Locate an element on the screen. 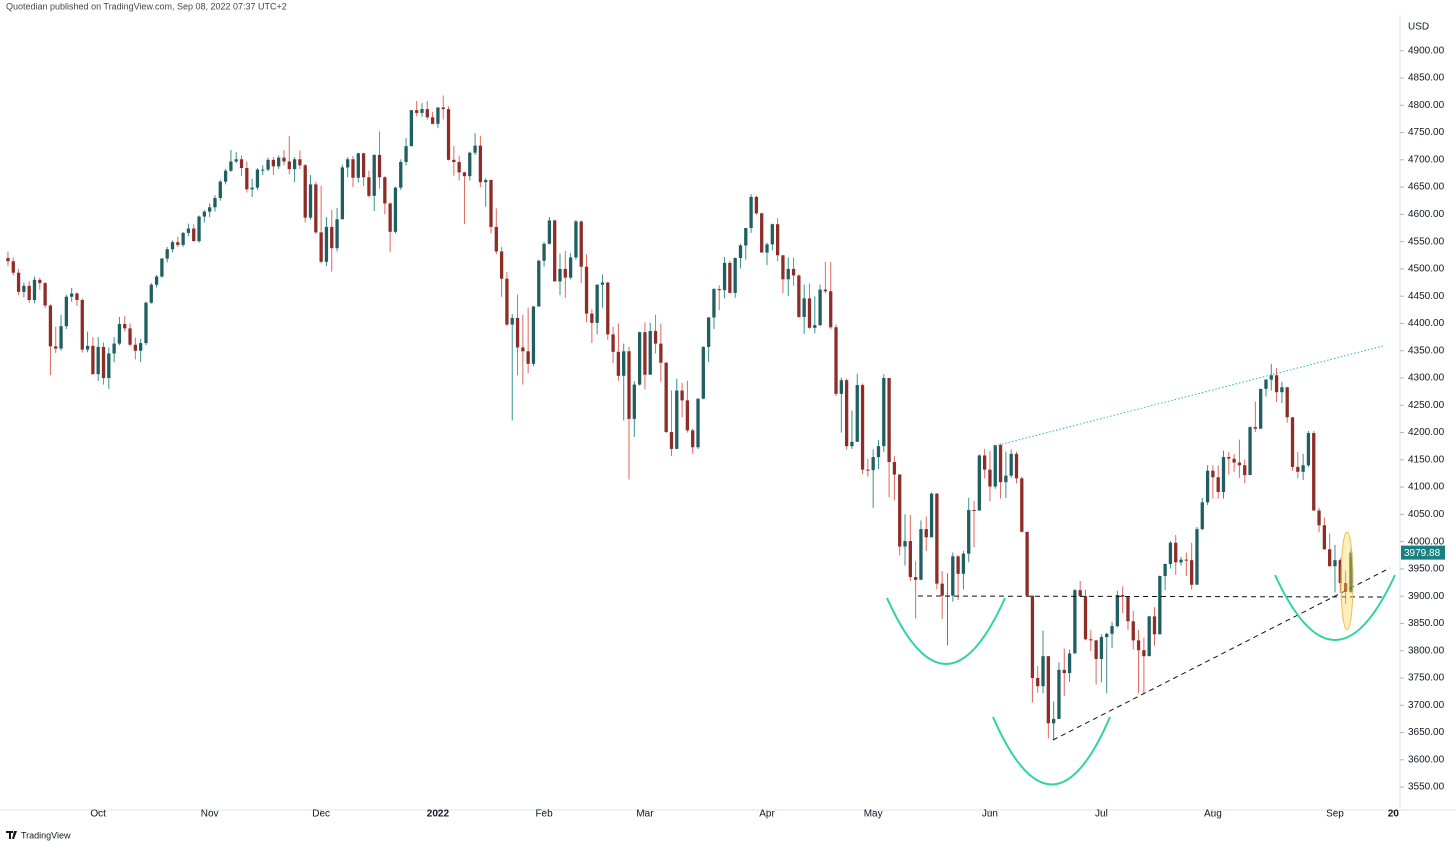 The width and height of the screenshot is (1456, 847). x-tick-label: Apr is located at coordinates (767, 814).